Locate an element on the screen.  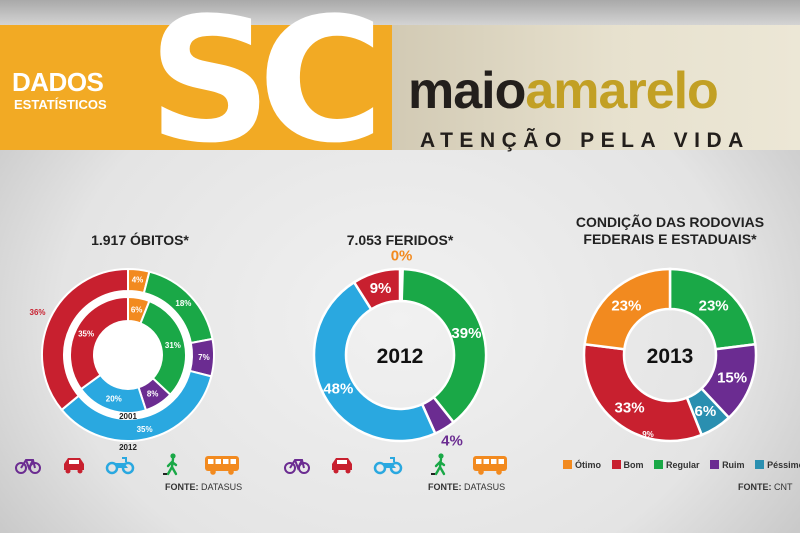
obitos-pedestrian-icon is located at coordinates (170, 464).